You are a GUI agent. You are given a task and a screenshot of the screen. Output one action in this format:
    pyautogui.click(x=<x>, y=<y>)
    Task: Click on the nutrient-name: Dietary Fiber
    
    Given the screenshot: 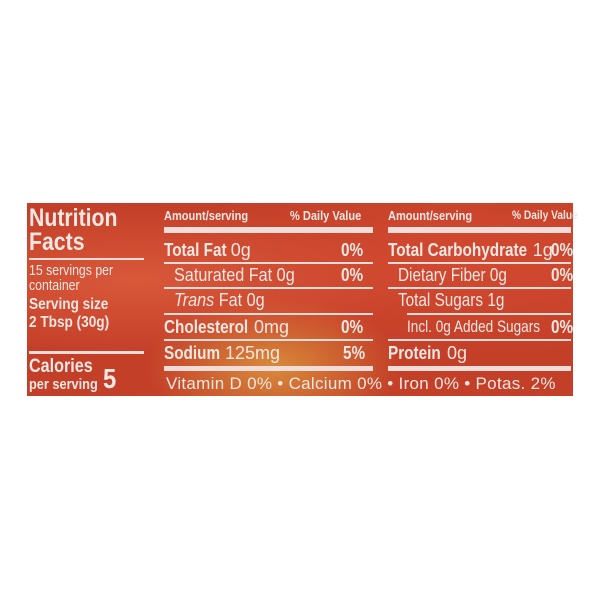 What is the action you would take?
    pyautogui.click(x=442, y=275)
    